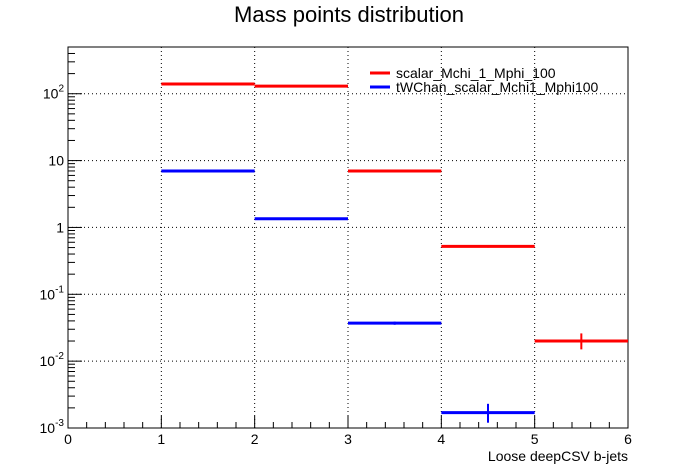  Describe the element at coordinates (56, 161) in the screenshot. I see `y-tick-label: 10` at that location.